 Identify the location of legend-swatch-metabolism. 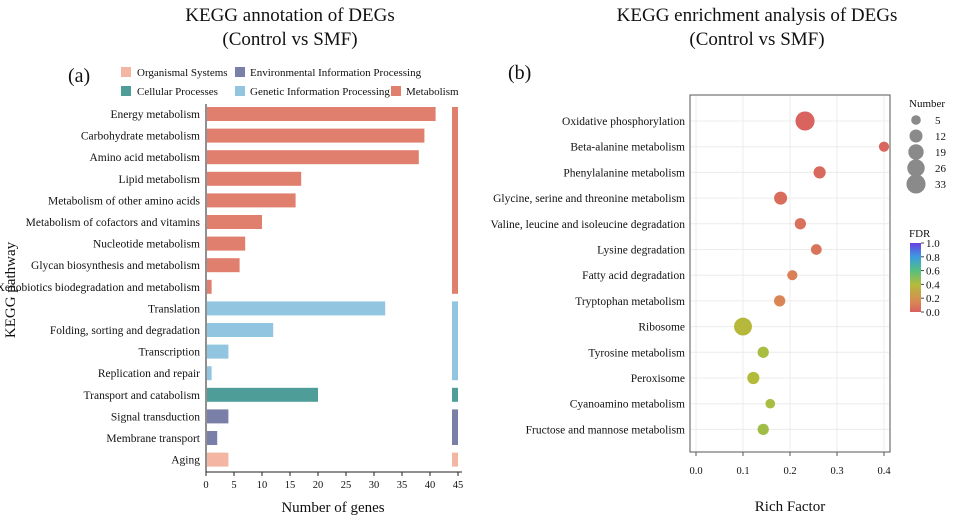
(396, 91).